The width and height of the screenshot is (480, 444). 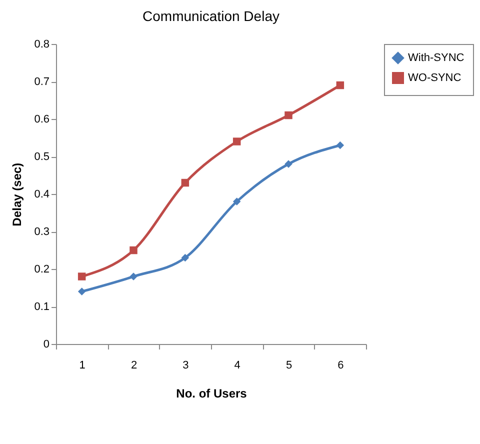 What do you see at coordinates (134, 366) in the screenshot?
I see `x-tick-label: 2` at bounding box center [134, 366].